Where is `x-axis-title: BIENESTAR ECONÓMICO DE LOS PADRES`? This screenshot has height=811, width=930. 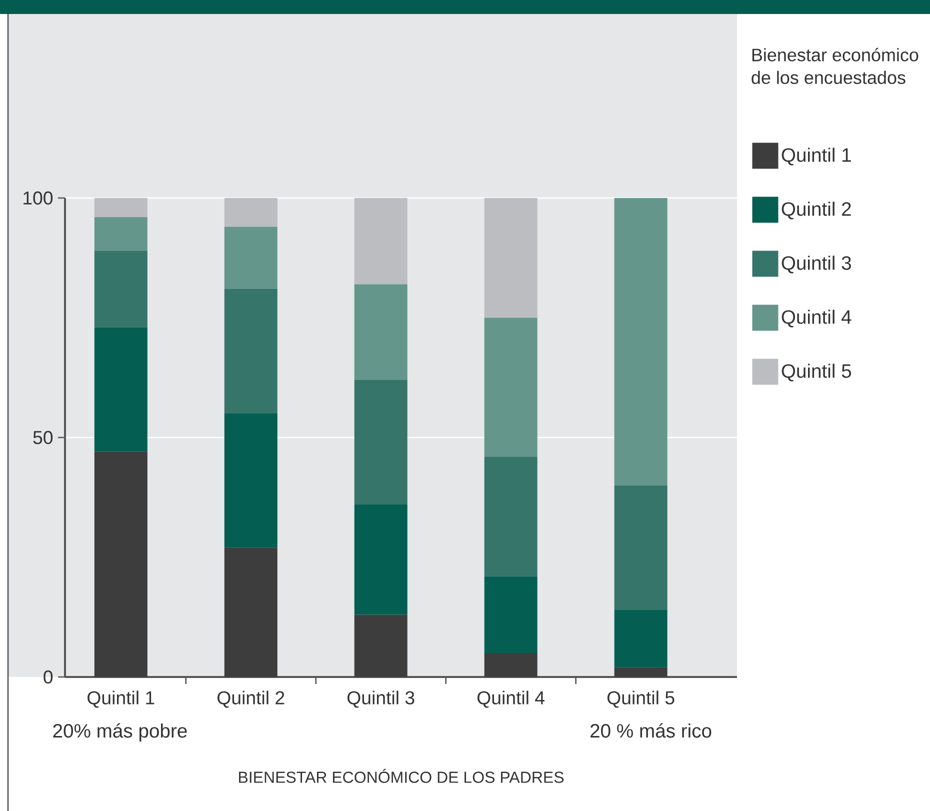
x-axis-title: BIENESTAR ECONÓMICO DE LOS PADRES is located at coordinates (401, 775).